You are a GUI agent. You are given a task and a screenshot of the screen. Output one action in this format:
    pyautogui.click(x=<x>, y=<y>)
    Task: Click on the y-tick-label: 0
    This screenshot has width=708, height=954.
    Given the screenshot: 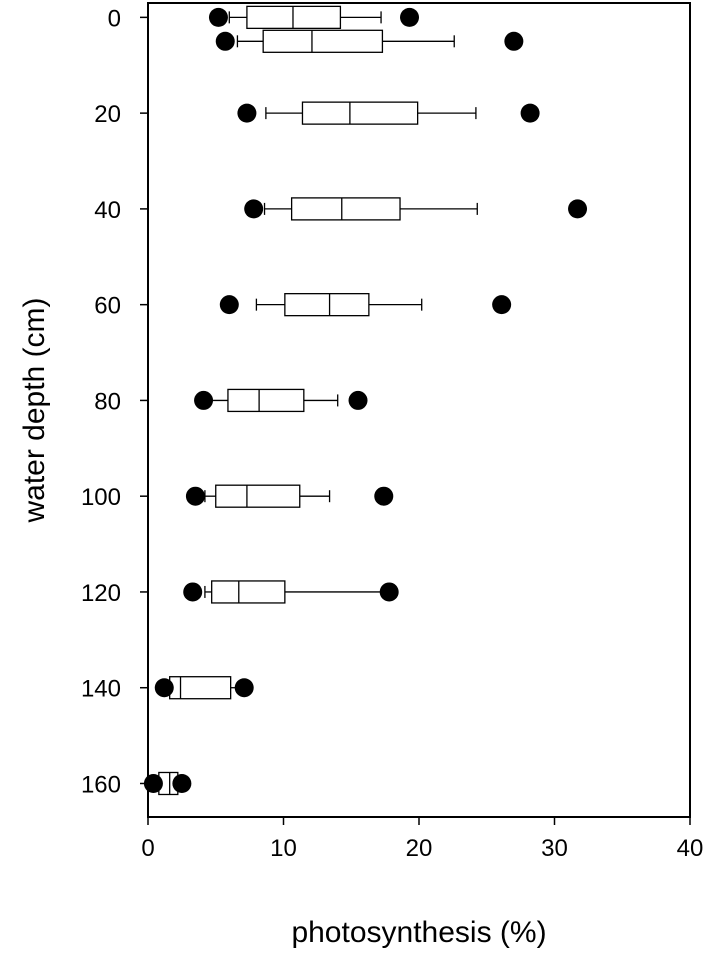 What is the action you would take?
    pyautogui.click(x=114, y=18)
    